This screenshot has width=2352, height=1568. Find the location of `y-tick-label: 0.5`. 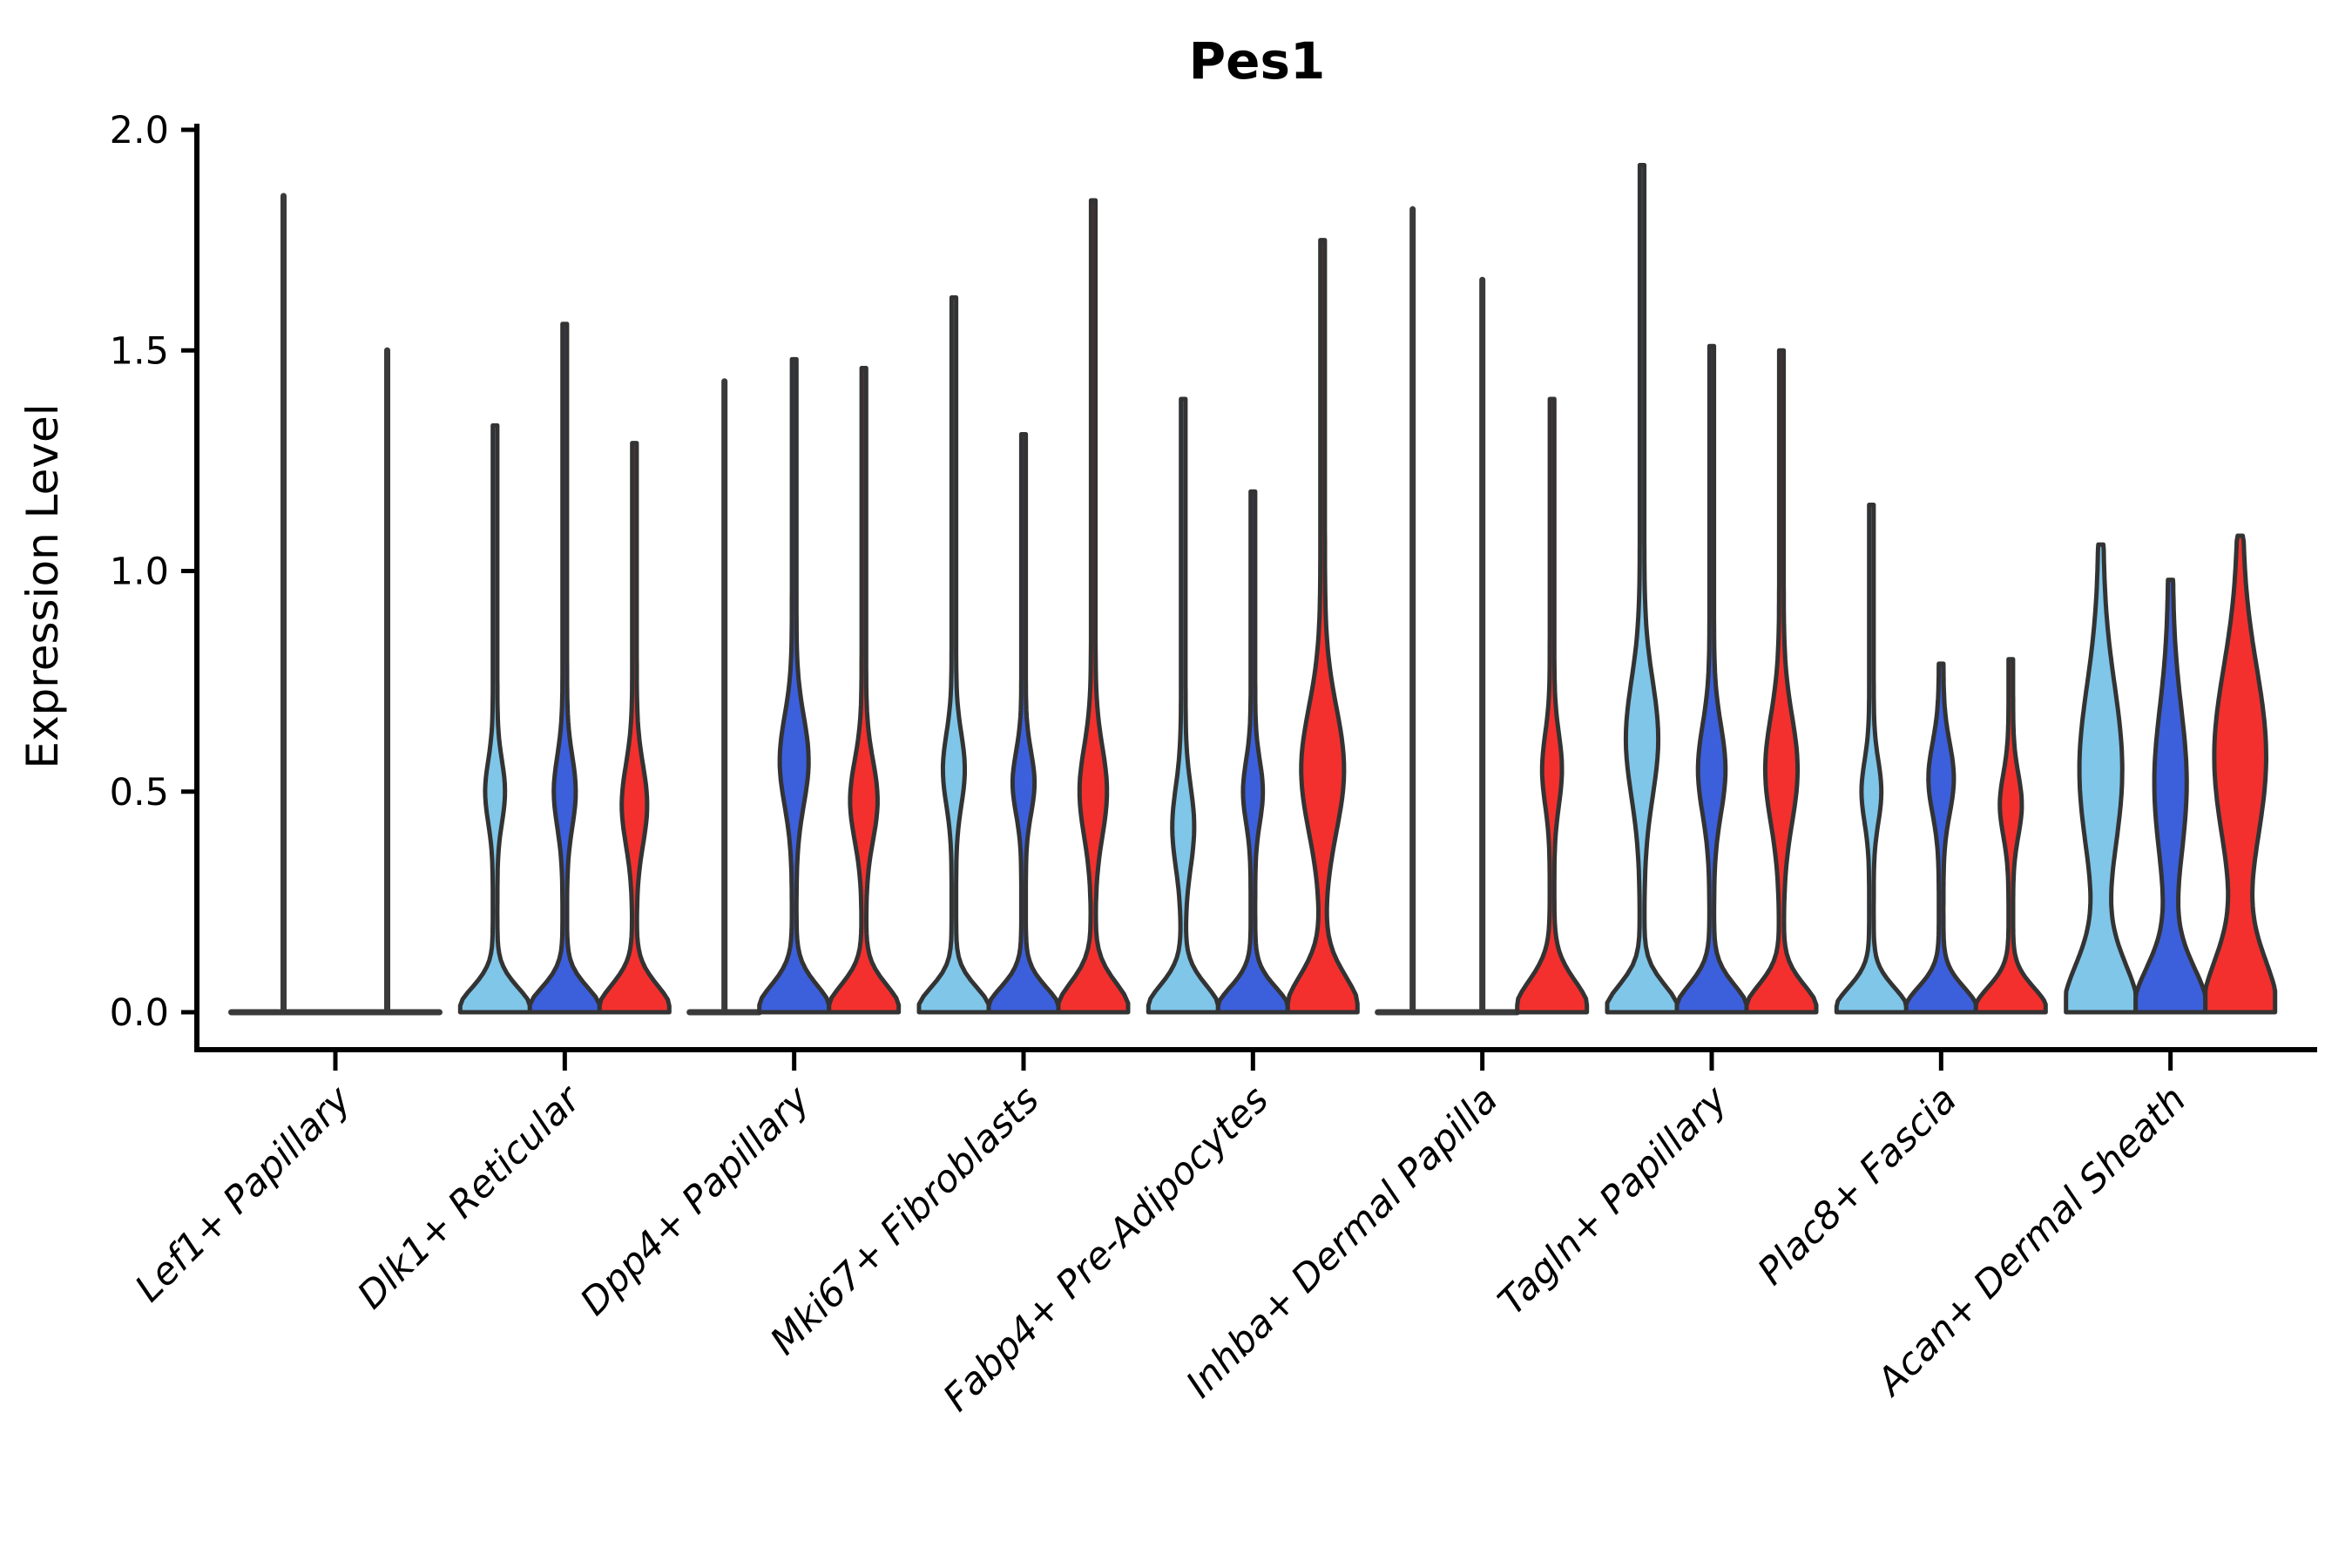

y-tick-label: 0.5 is located at coordinates (139, 792).